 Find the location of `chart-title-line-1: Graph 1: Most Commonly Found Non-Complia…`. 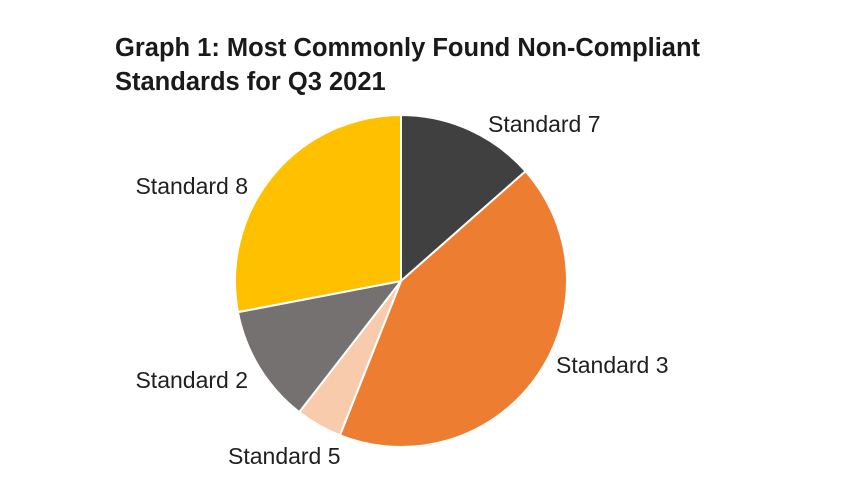

chart-title-line-1: Graph 1: Most Commonly Found Non-Complia… is located at coordinates (408, 48).